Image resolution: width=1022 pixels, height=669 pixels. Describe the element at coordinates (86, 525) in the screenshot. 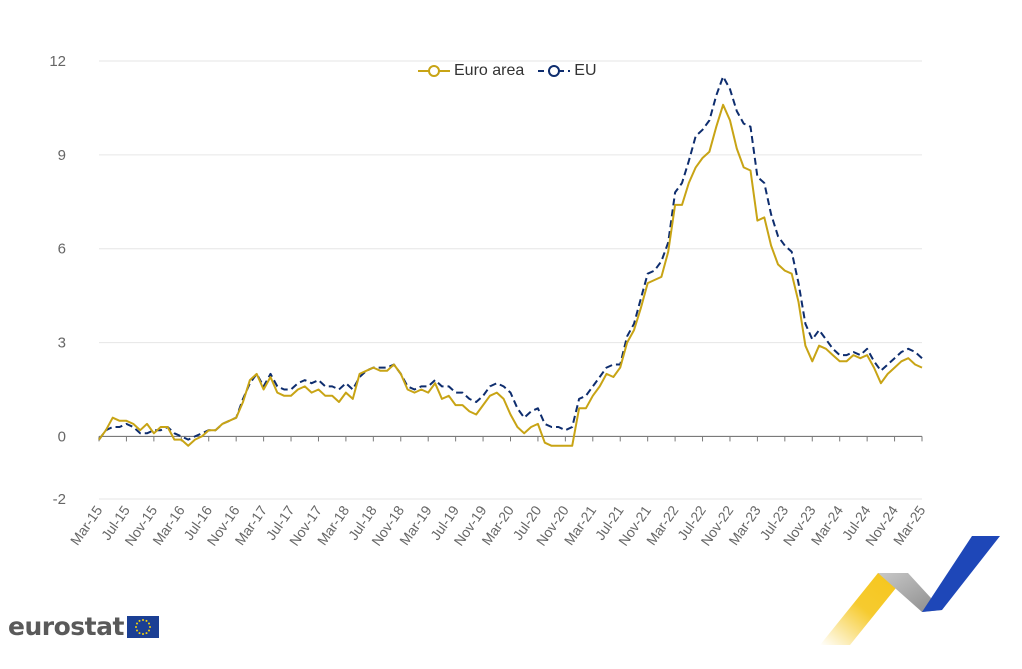

I see `x-tick-label: Mar-15` at that location.